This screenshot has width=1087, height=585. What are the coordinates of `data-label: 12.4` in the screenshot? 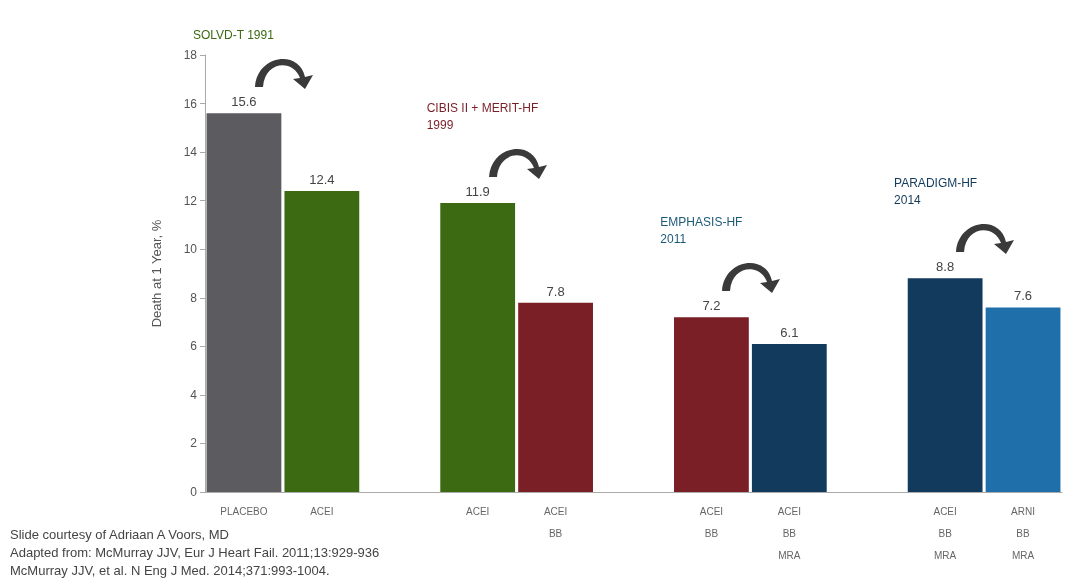 It's located at (322, 179).